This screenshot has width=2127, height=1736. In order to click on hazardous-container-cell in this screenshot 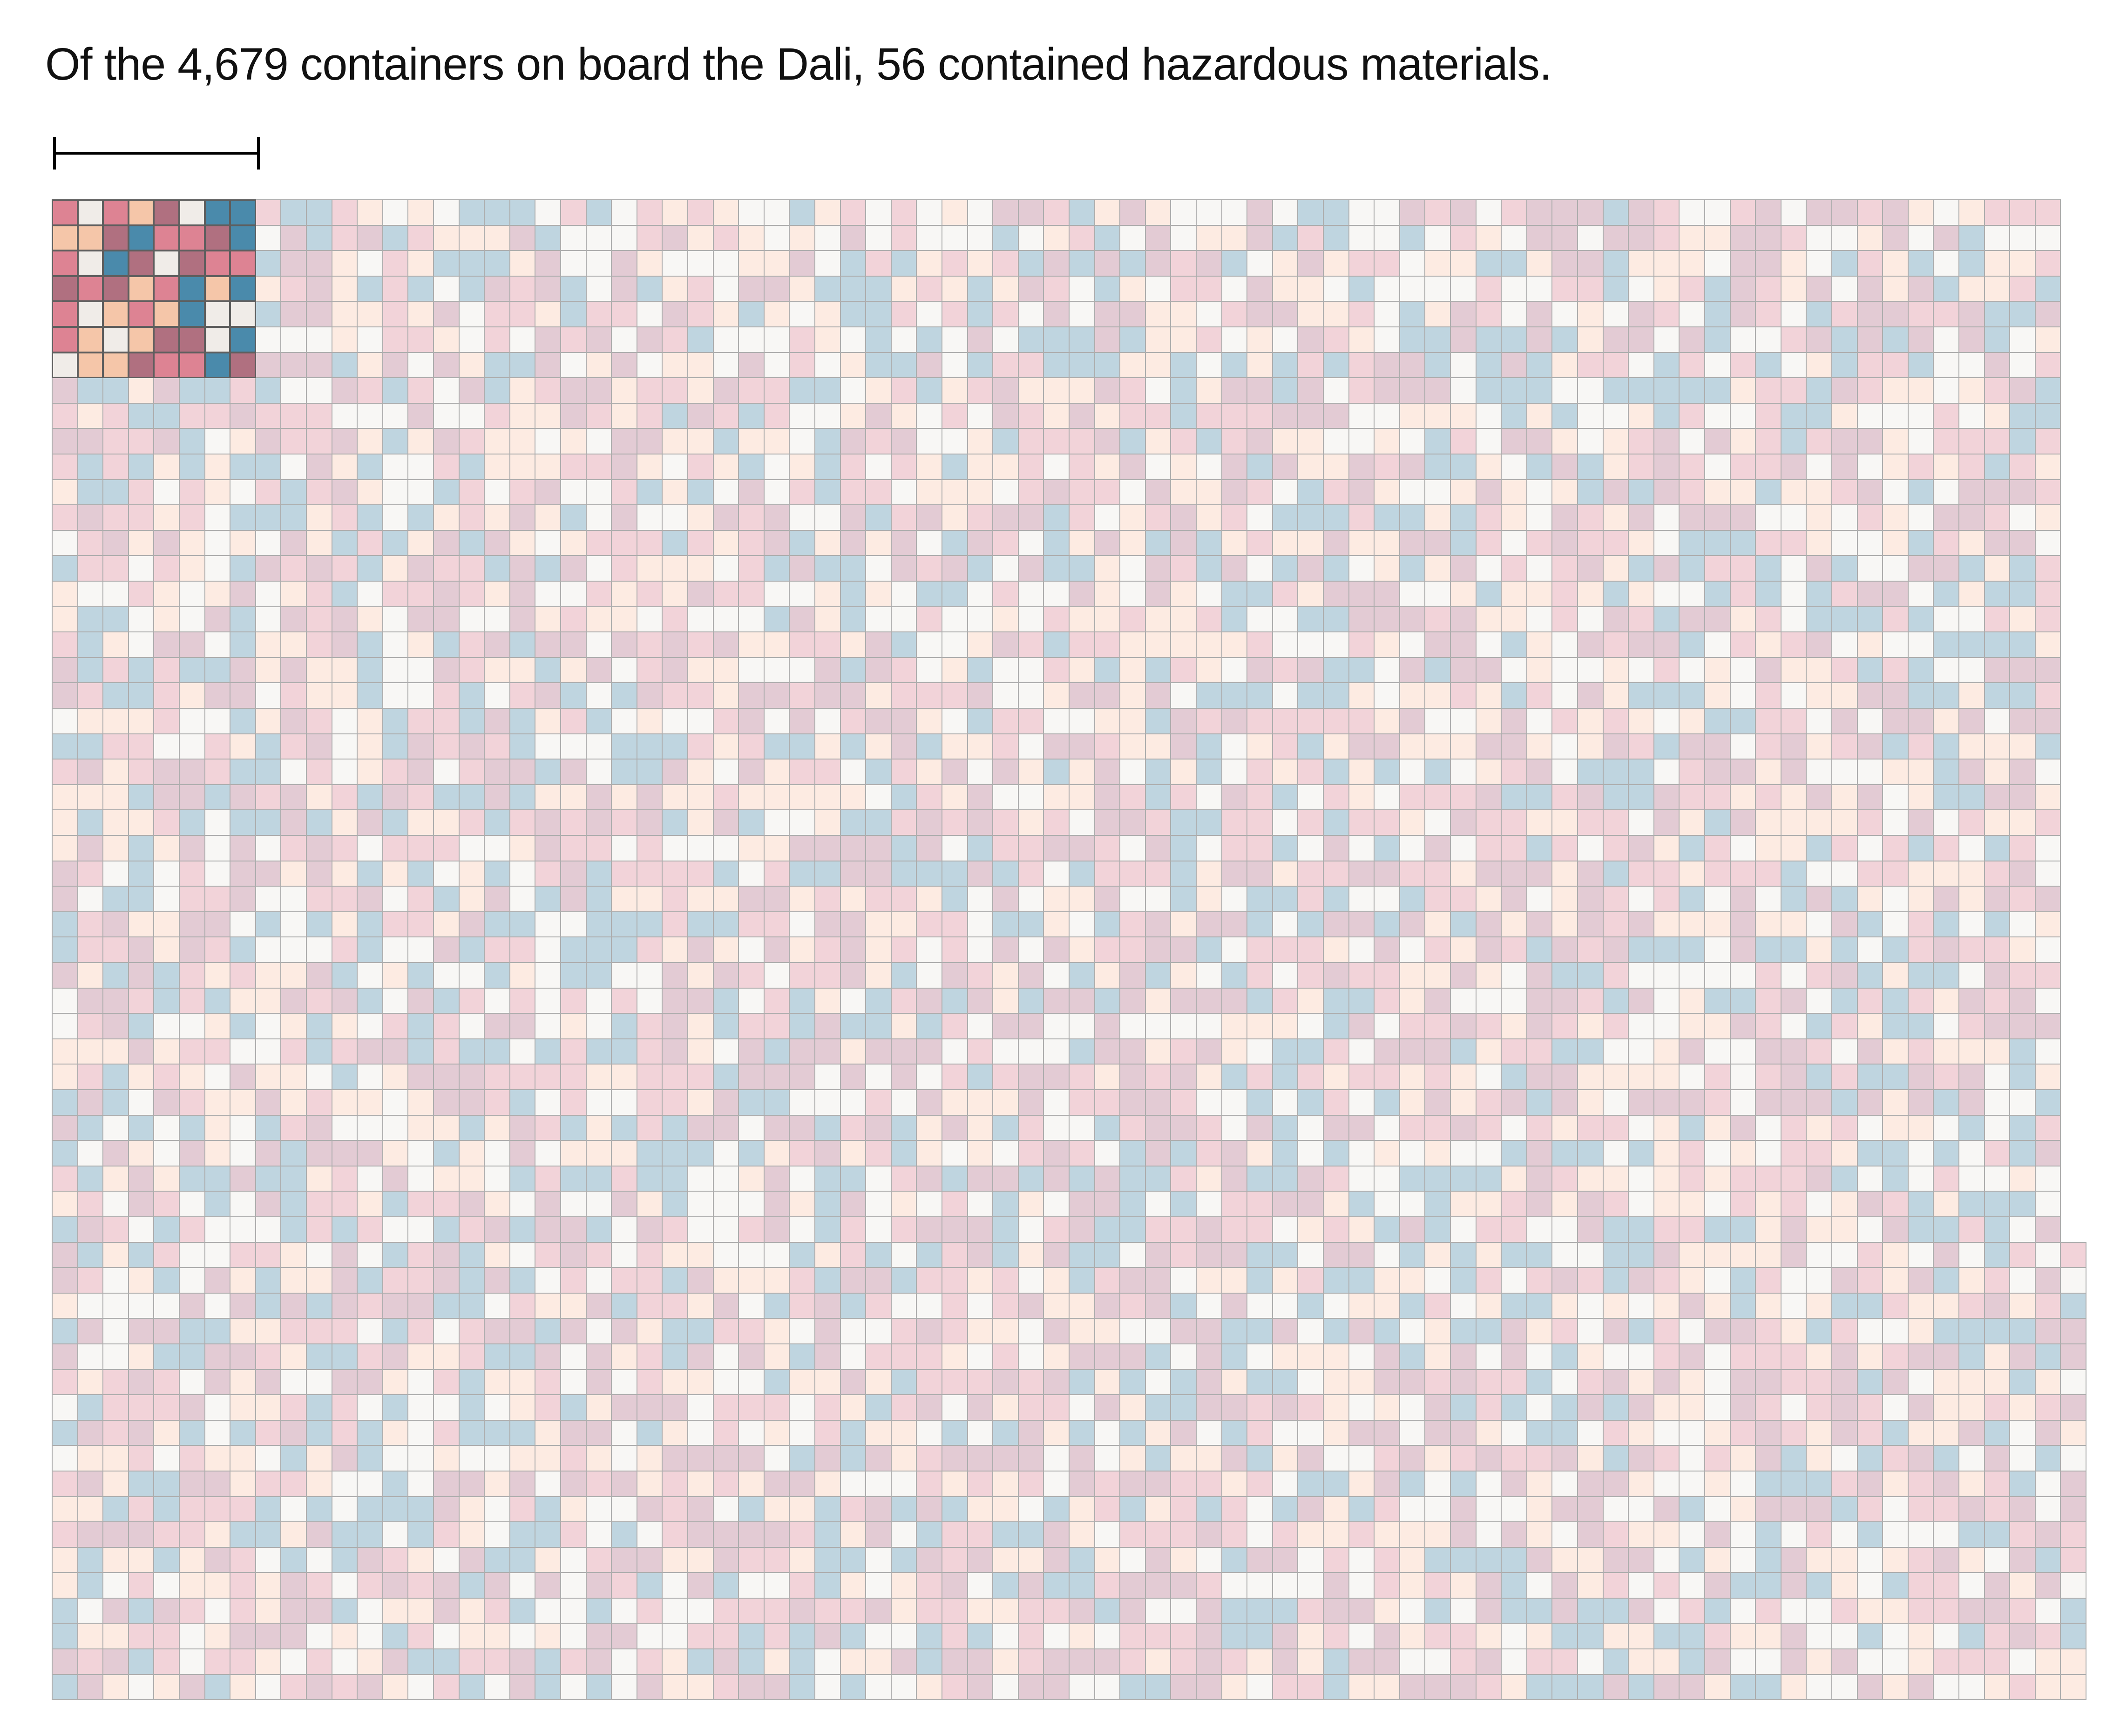, I will do `click(116, 212)`.